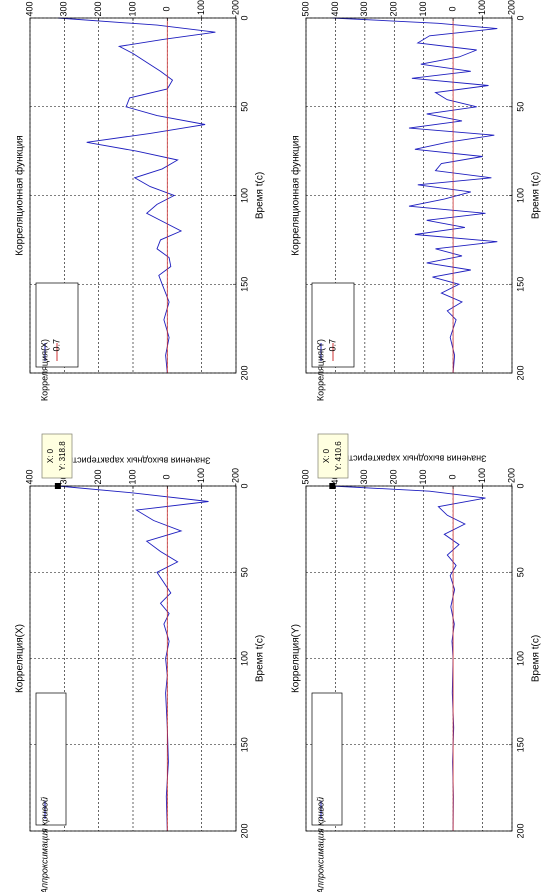 This screenshot has height=892, width=549. I want to click on legend-entry: Корреляция(Y), so click(320, 370).